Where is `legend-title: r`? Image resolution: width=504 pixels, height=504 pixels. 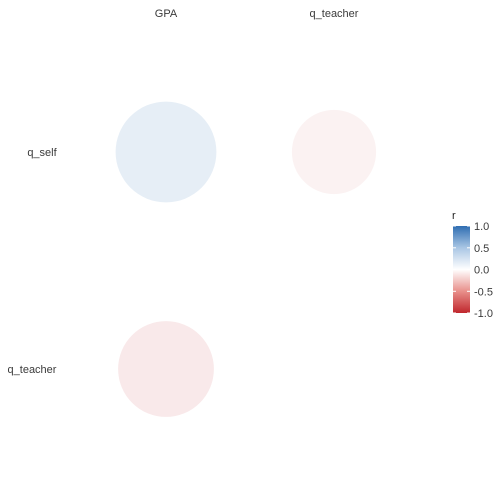
legend-title: r is located at coordinates (454, 216).